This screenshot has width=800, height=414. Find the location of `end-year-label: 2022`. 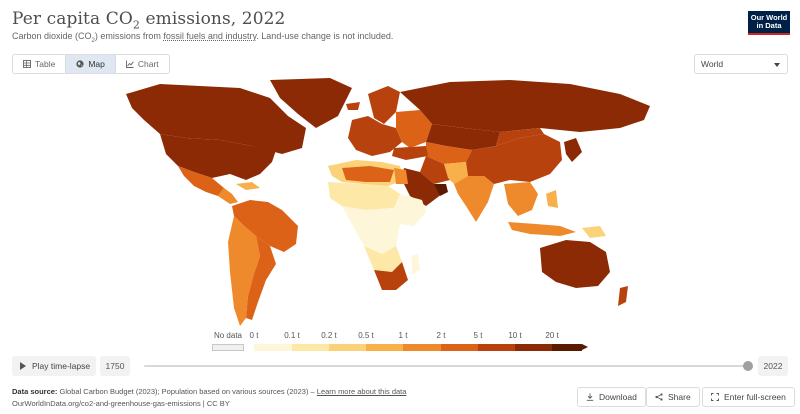

end-year-label: 2022 is located at coordinates (773, 366).